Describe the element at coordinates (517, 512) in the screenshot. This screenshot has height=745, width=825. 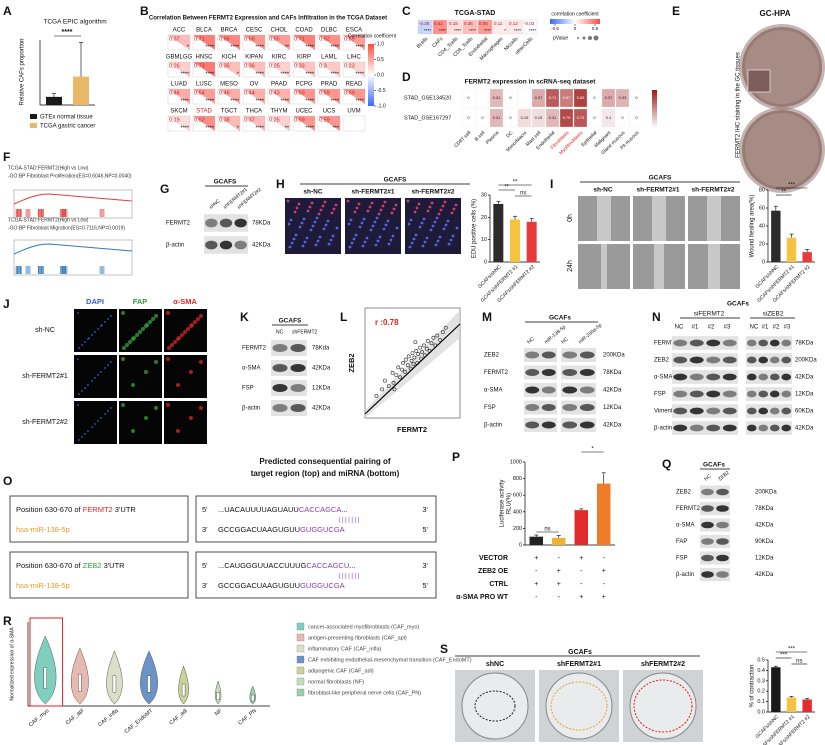
I see `y-tick-label: 400` at that location.